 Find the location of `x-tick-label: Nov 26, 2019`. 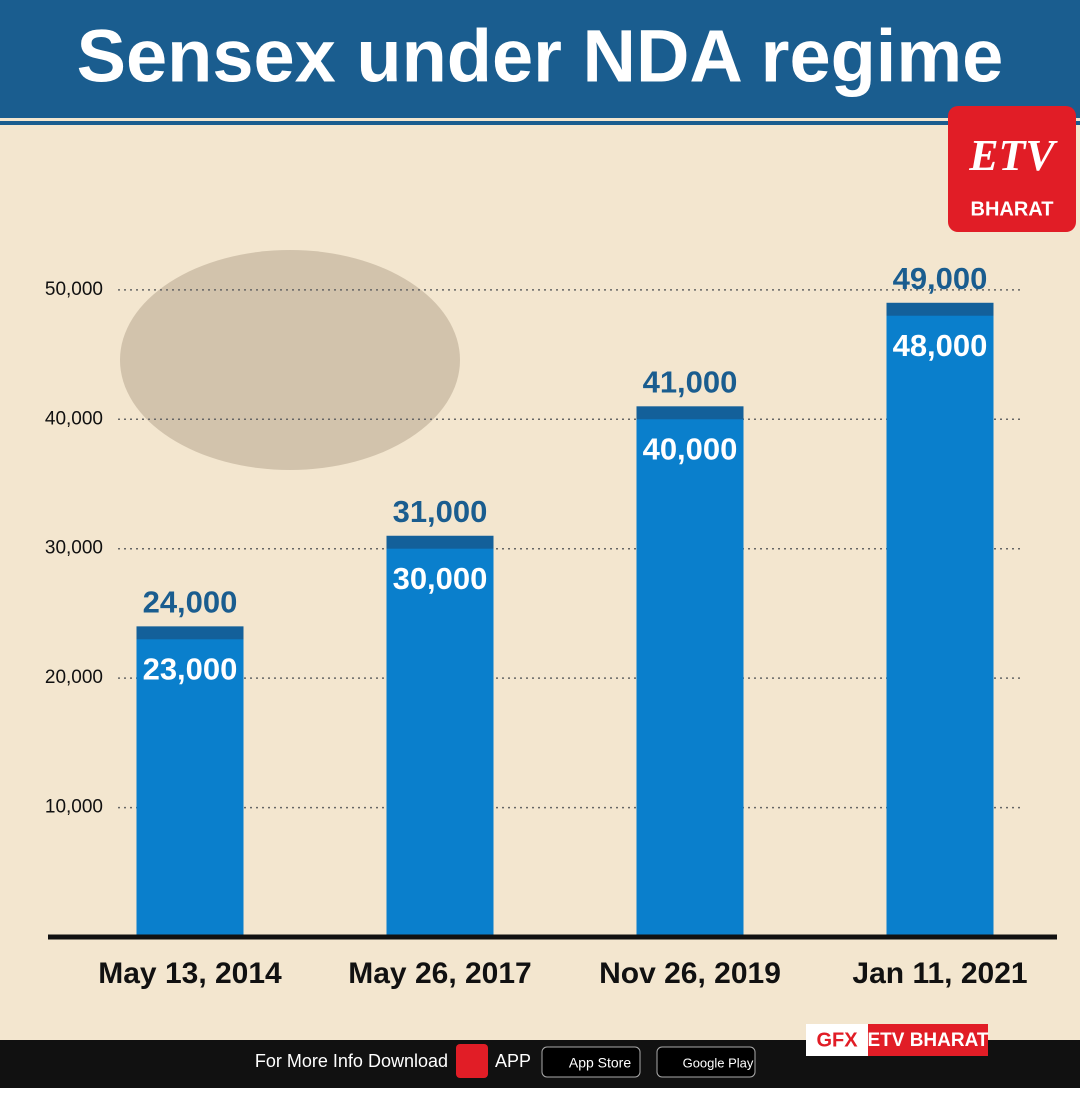

x-tick-label: Nov 26, 2019 is located at coordinates (690, 973).